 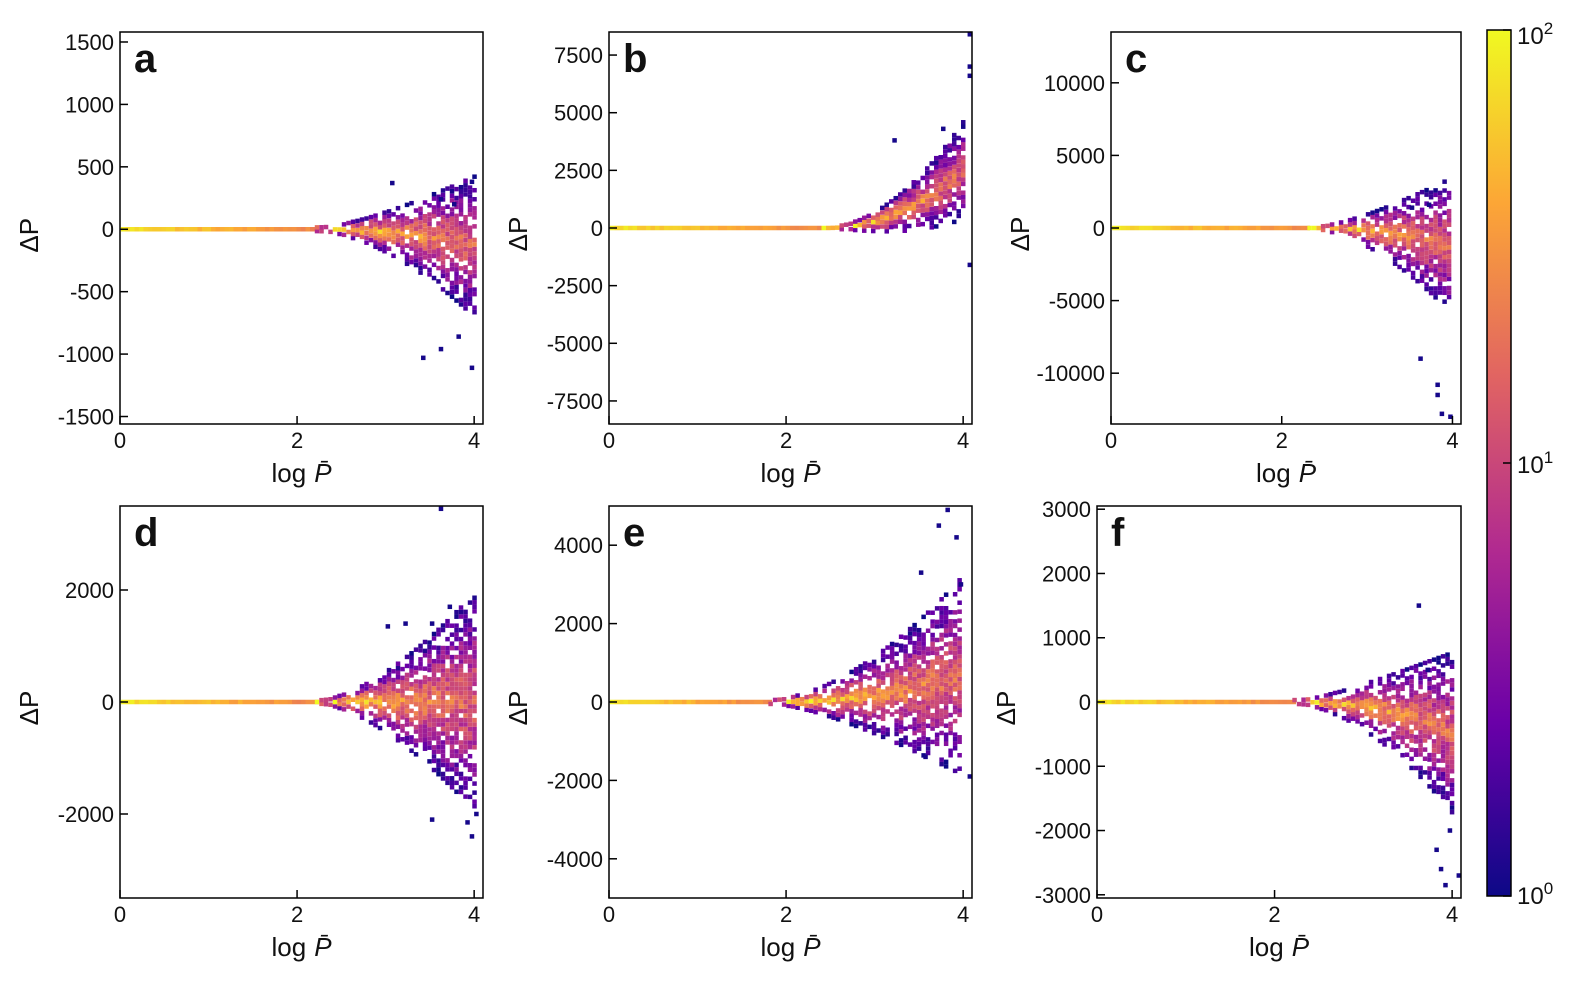 I want to click on y-tick-label: -1500, so click(x=86, y=417).